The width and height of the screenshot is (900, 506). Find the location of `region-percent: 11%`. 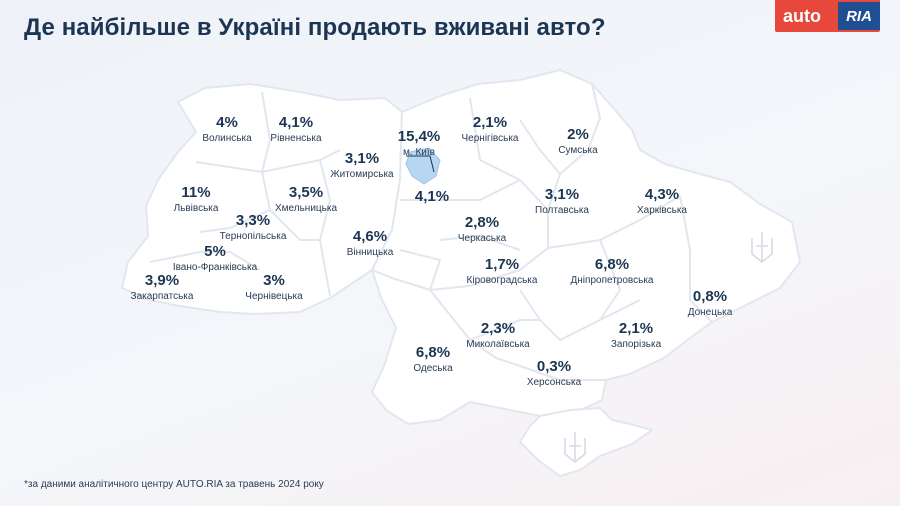

region-percent: 11% is located at coordinates (196, 192).